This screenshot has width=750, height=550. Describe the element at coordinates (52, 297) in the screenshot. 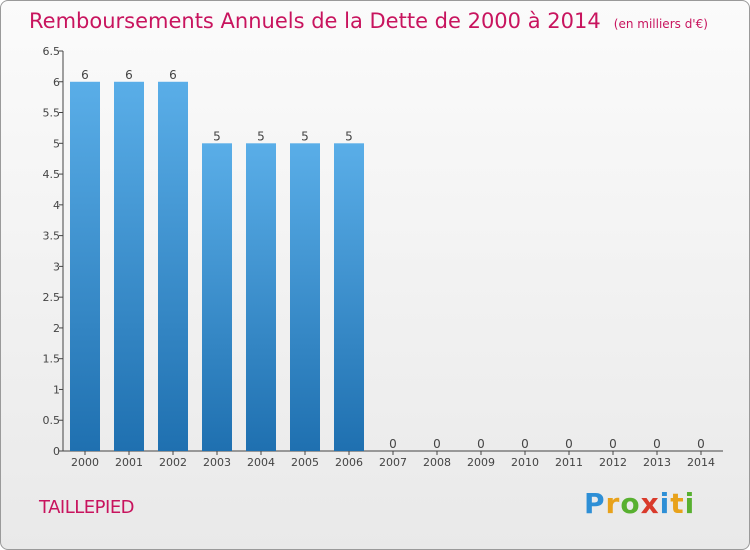

I see `y-tick-label: 2.5` at that location.